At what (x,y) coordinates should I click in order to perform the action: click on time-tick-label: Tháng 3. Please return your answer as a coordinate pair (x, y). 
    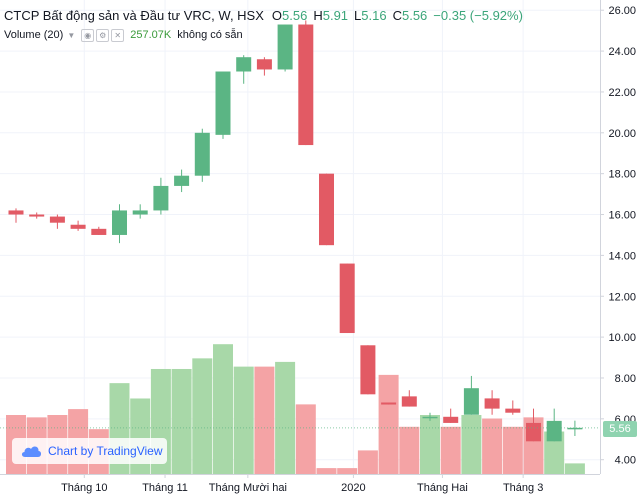
    Looking at the image, I should click on (523, 488).